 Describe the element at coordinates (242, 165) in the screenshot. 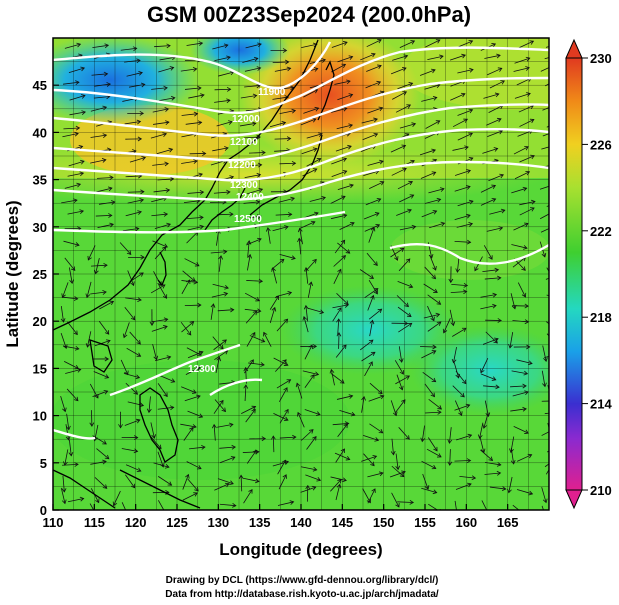

I see `contour-label: 12200` at that location.